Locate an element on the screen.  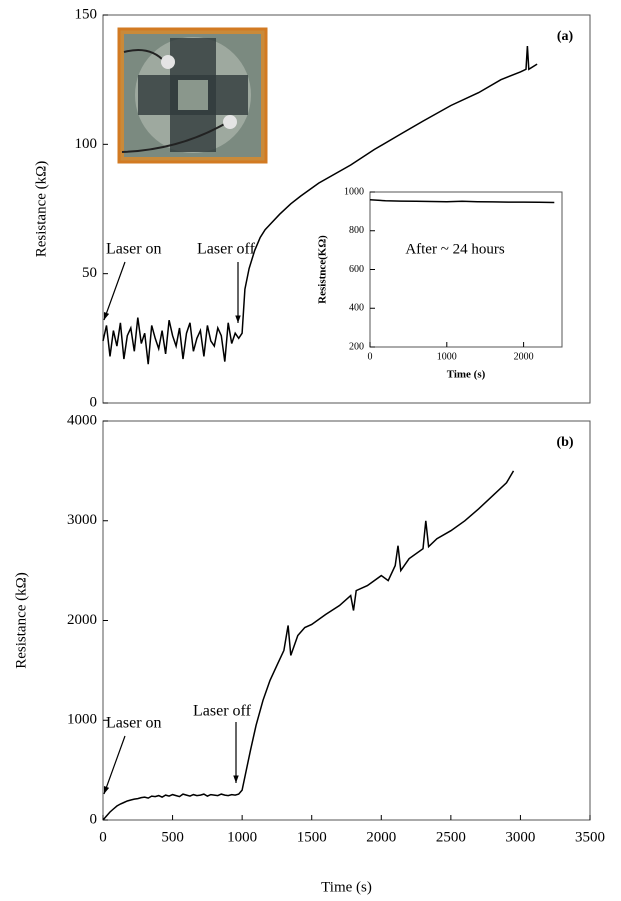
panel-label: (a) is located at coordinates (565, 36).